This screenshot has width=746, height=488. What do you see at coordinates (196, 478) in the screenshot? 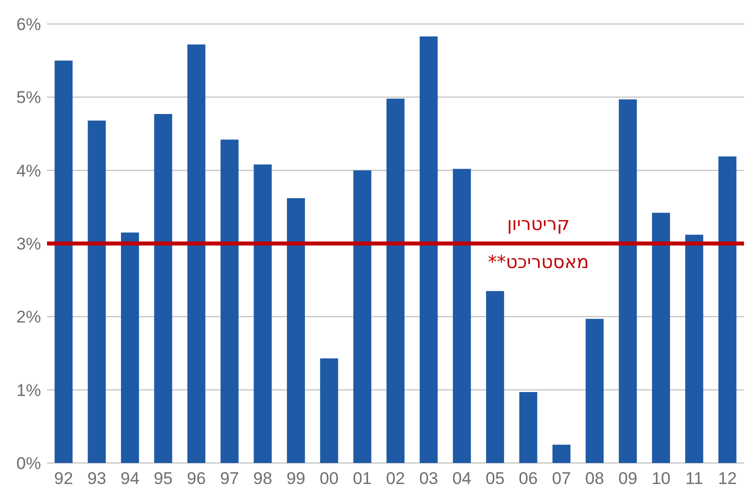
I see `x-tick-label: 96` at bounding box center [196, 478].